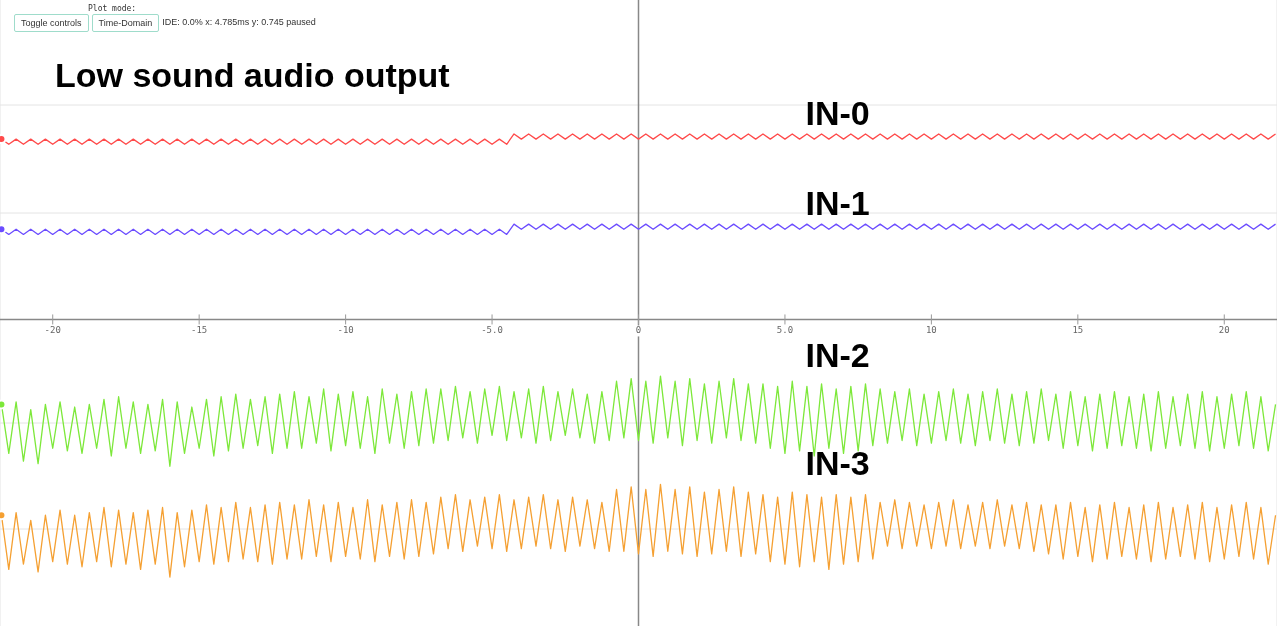 This screenshot has height=627, width=1277. I want to click on x-tick-label: 20, so click(1224, 330).